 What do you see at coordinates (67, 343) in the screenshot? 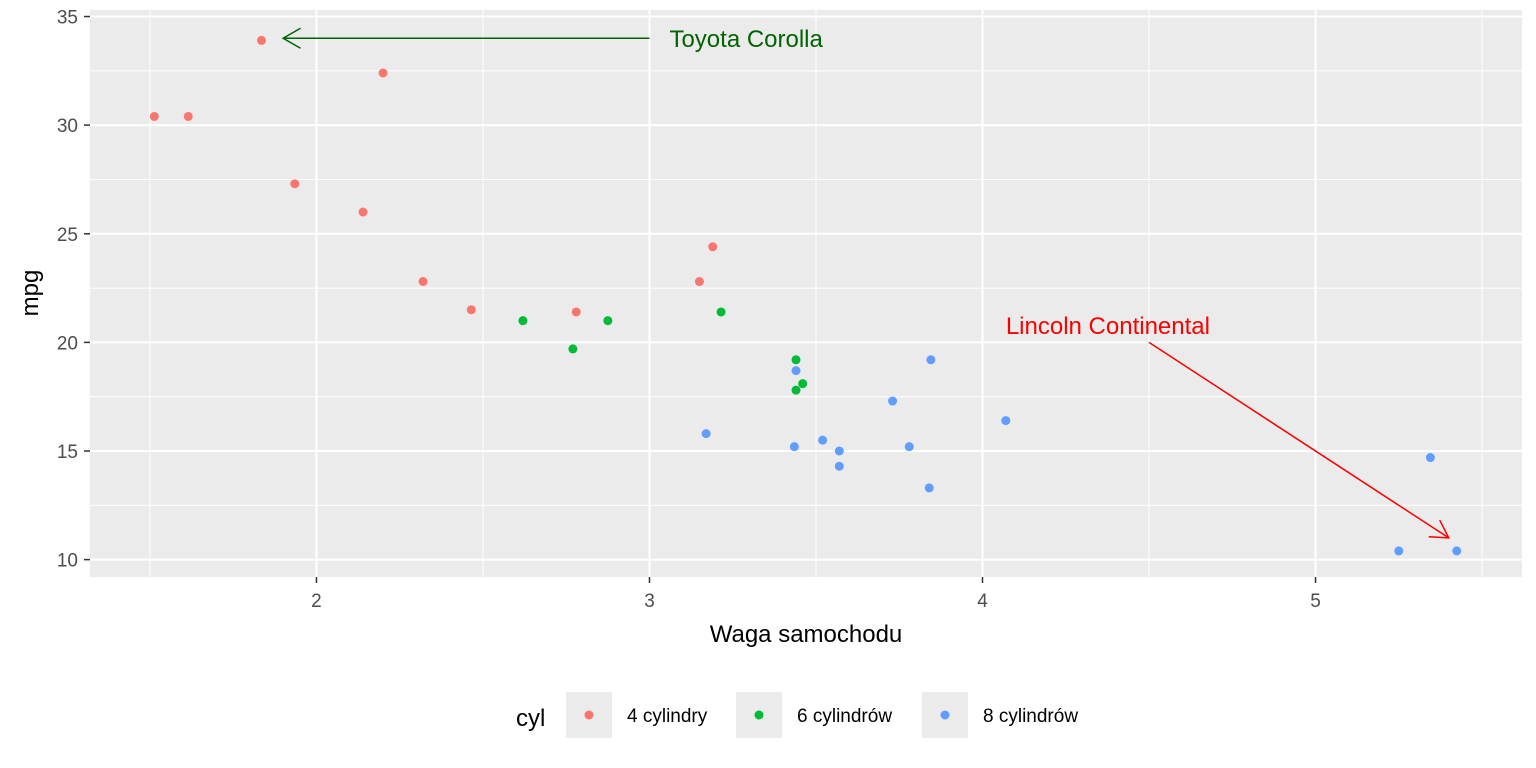
I see `y-tick-label: 20` at bounding box center [67, 343].